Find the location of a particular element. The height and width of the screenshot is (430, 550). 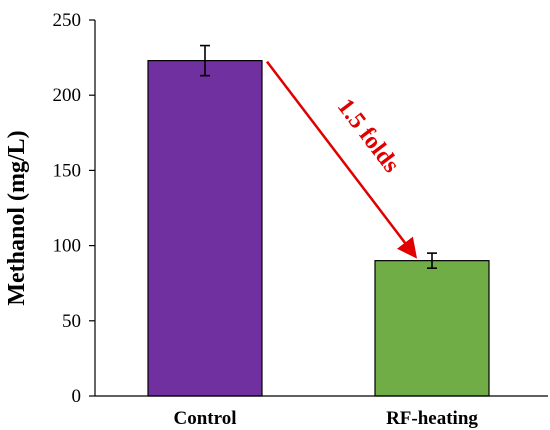

y-tick-label: 250 is located at coordinates (67, 20).